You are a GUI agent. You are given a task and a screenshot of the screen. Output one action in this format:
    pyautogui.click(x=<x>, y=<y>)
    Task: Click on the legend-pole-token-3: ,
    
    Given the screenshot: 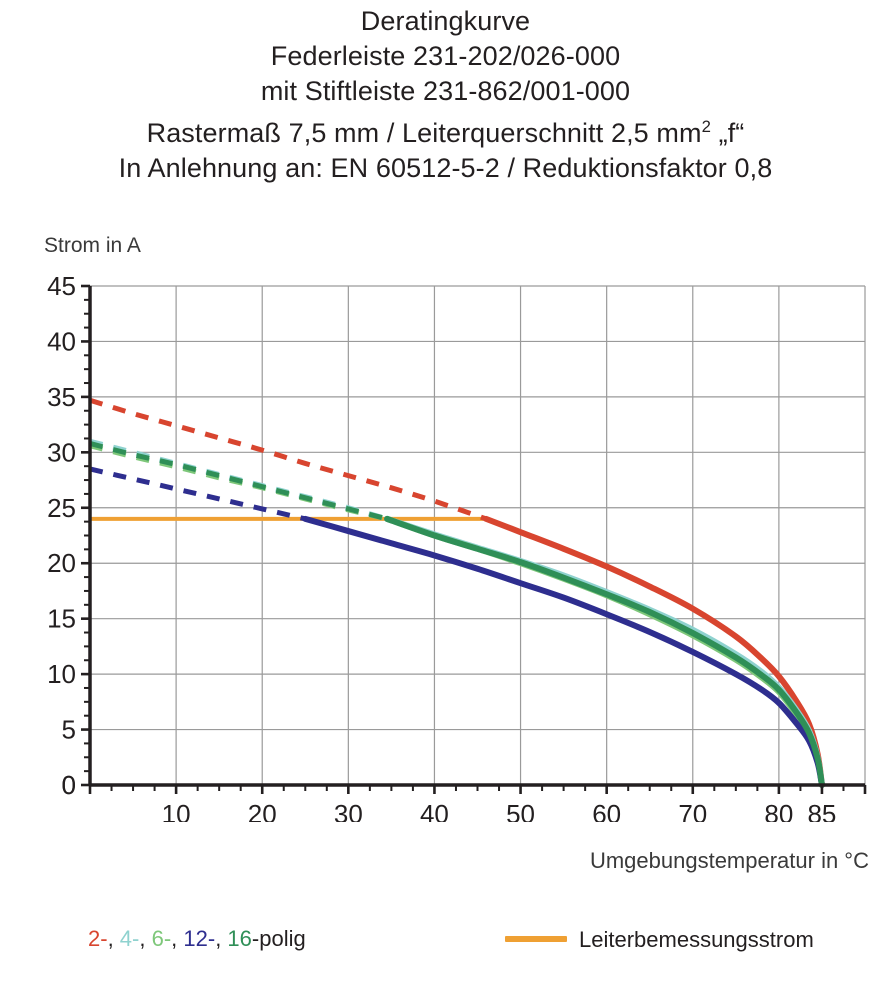 What is the action you would take?
    pyautogui.click(x=145, y=938)
    